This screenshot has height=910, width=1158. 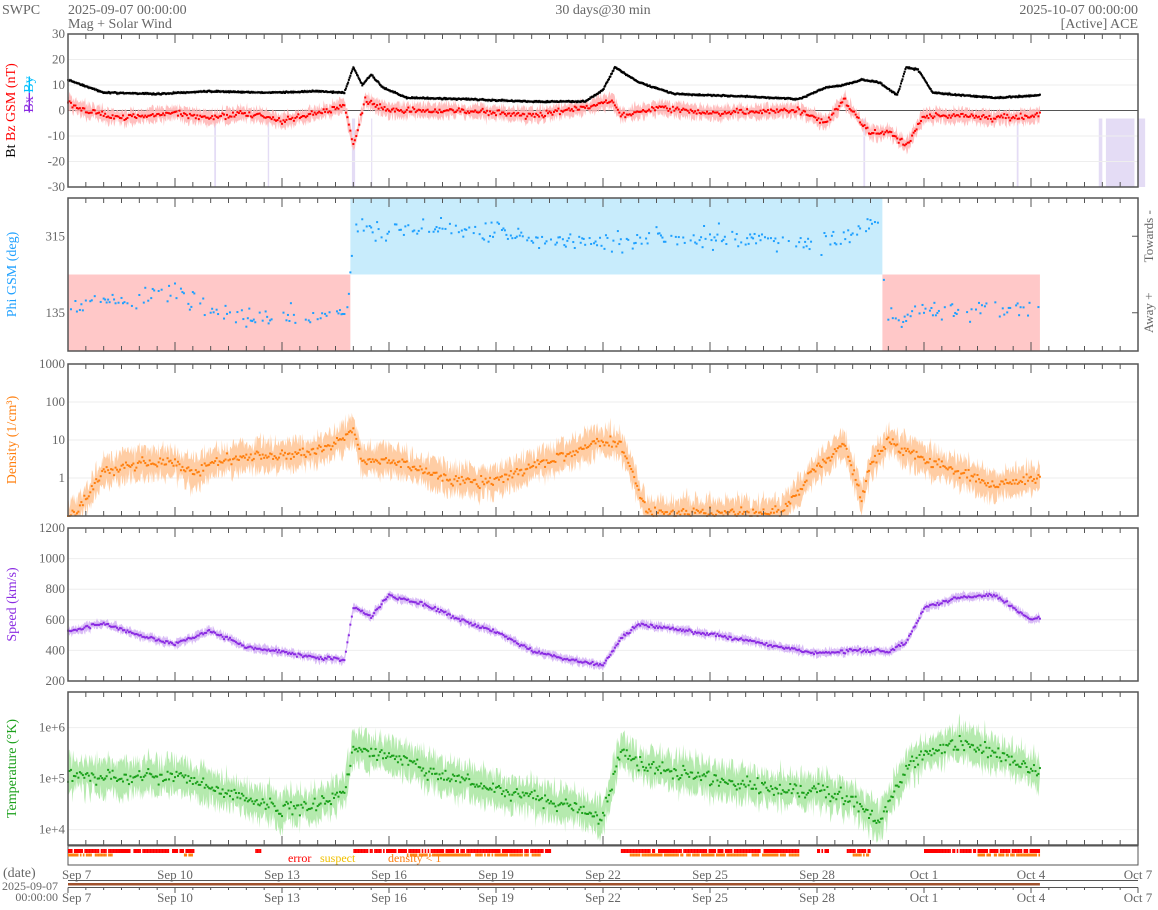 What do you see at coordinates (62, 110) in the screenshot?
I see `mag-tick-label: 0` at bounding box center [62, 110].